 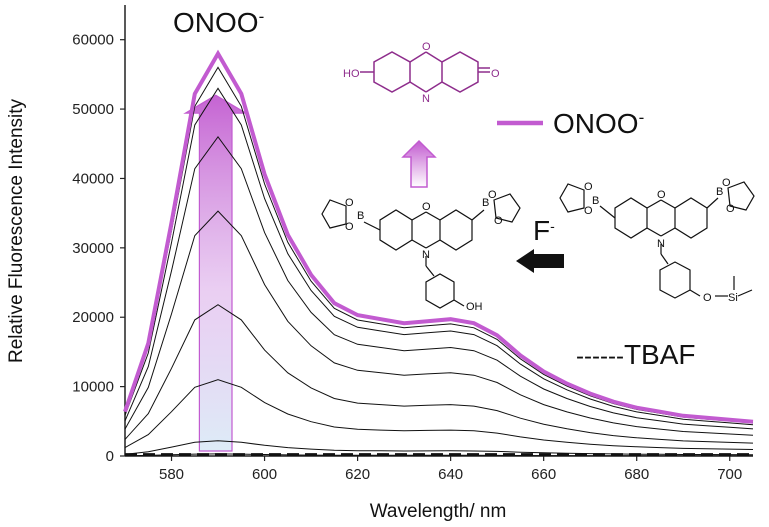 What do you see at coordinates (171, 474) in the screenshot?
I see `x-tick-label: 580` at bounding box center [171, 474].